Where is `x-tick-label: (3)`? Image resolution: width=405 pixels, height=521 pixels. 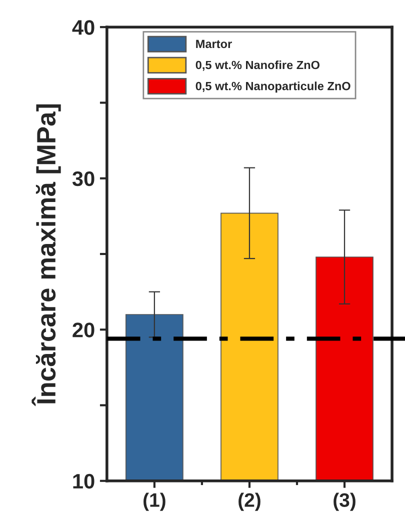 x-tick-label: (3) is located at coordinates (345, 501).